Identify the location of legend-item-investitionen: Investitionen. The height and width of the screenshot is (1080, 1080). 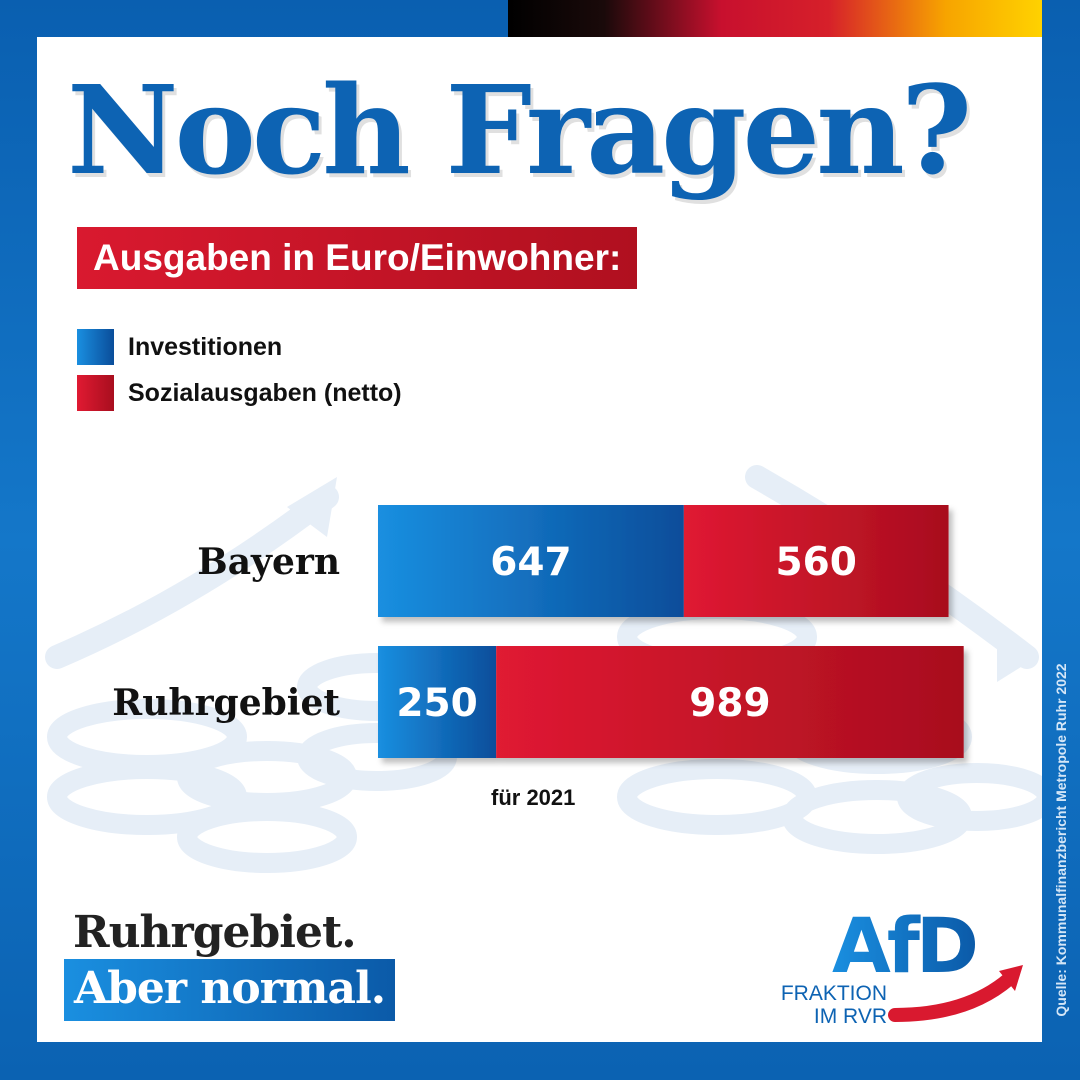
(179, 347).